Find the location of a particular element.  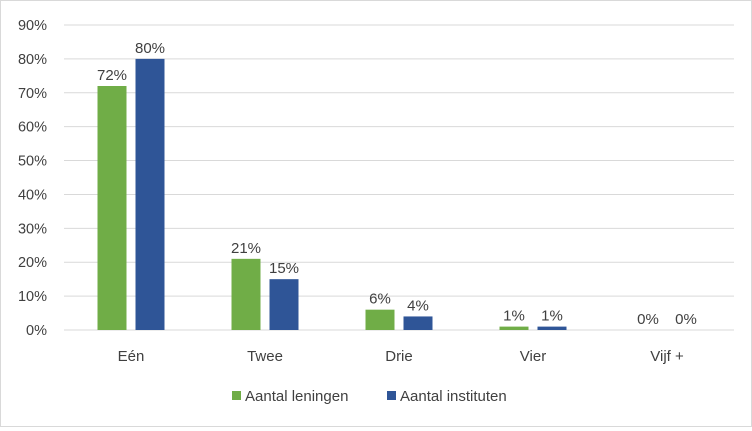

data-label: 72% is located at coordinates (112, 75).